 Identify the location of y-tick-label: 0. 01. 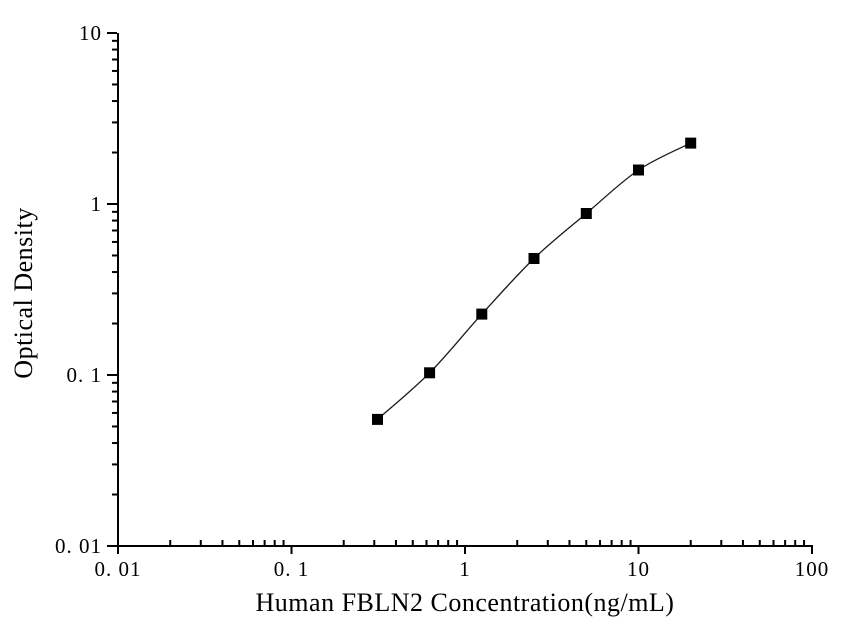
(78, 546).